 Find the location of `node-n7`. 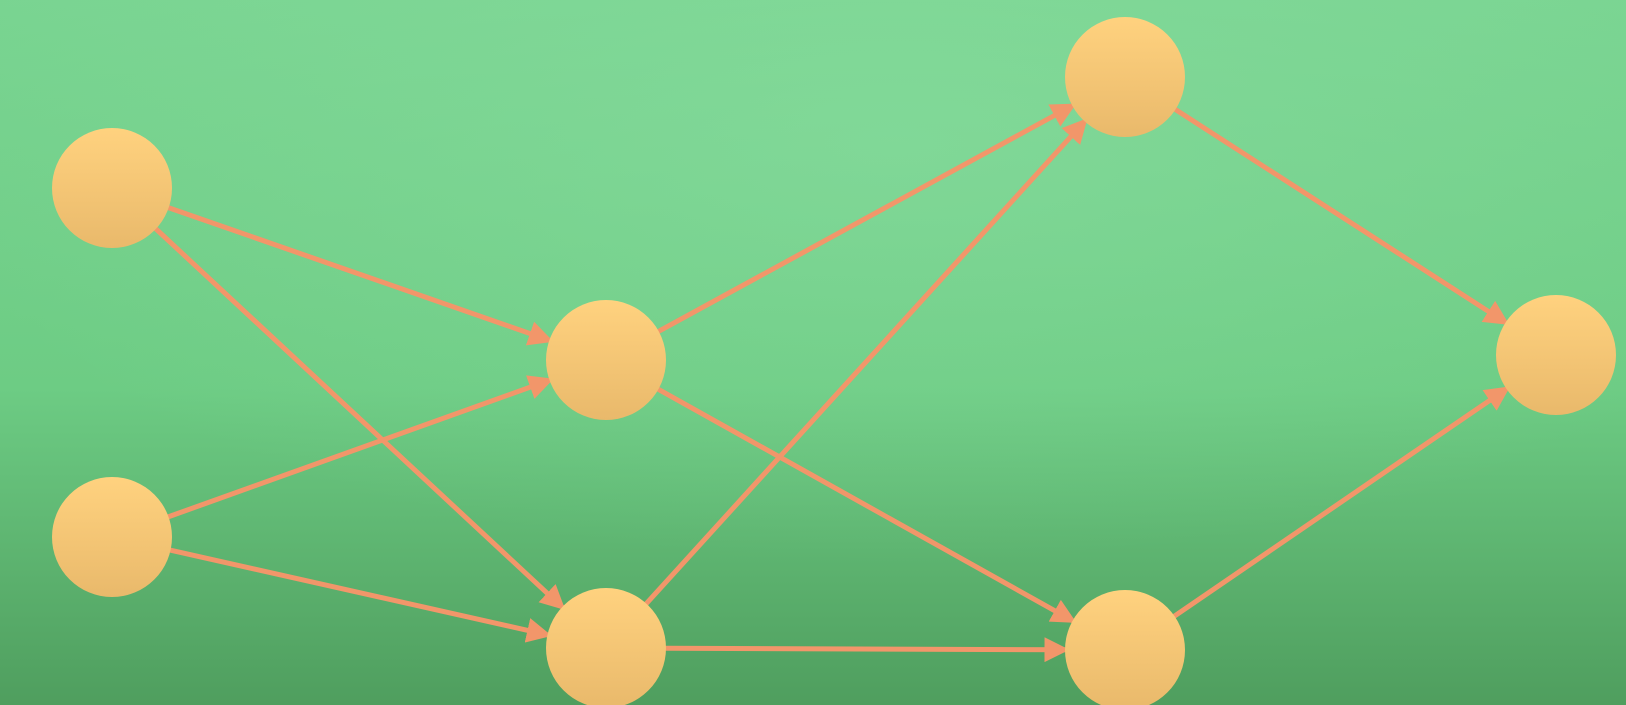

node-n7 is located at coordinates (1556, 355).